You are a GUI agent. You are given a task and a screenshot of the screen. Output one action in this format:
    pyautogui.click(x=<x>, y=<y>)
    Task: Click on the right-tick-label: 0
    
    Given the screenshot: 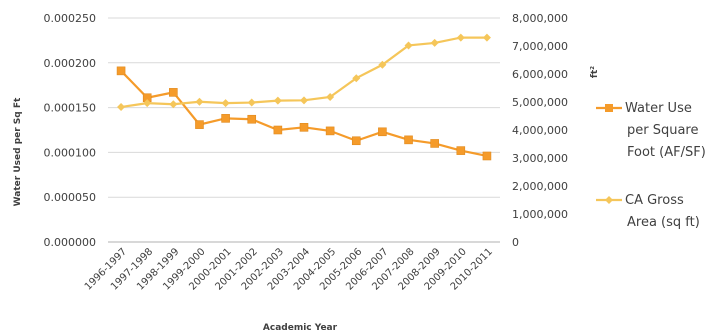 What is the action you would take?
    pyautogui.click(x=515, y=242)
    